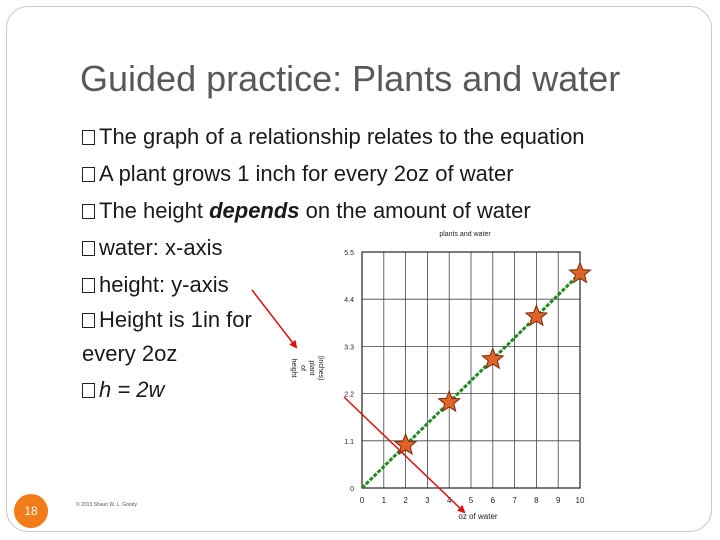 Image resolution: width=720 pixels, height=540 pixels. Describe the element at coordinates (254, 210) in the screenshot. I see `emphasis-text: depends` at that location.